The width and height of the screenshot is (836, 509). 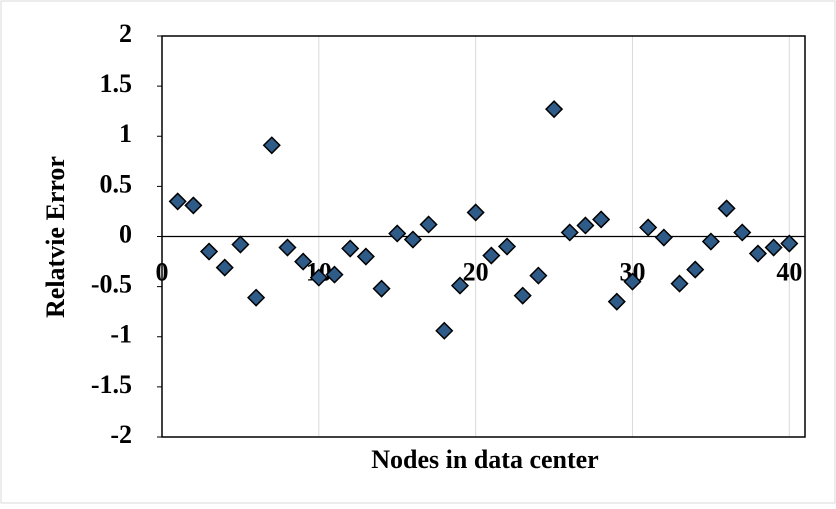 What do you see at coordinates (111, 284) in the screenshot?
I see `y-tick-label: -0.5` at bounding box center [111, 284].